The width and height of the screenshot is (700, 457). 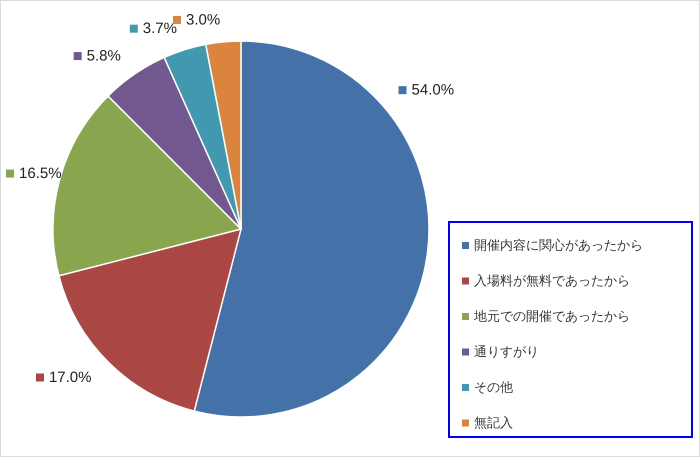 I want to click on data-label: 3.7%, so click(x=159, y=29).